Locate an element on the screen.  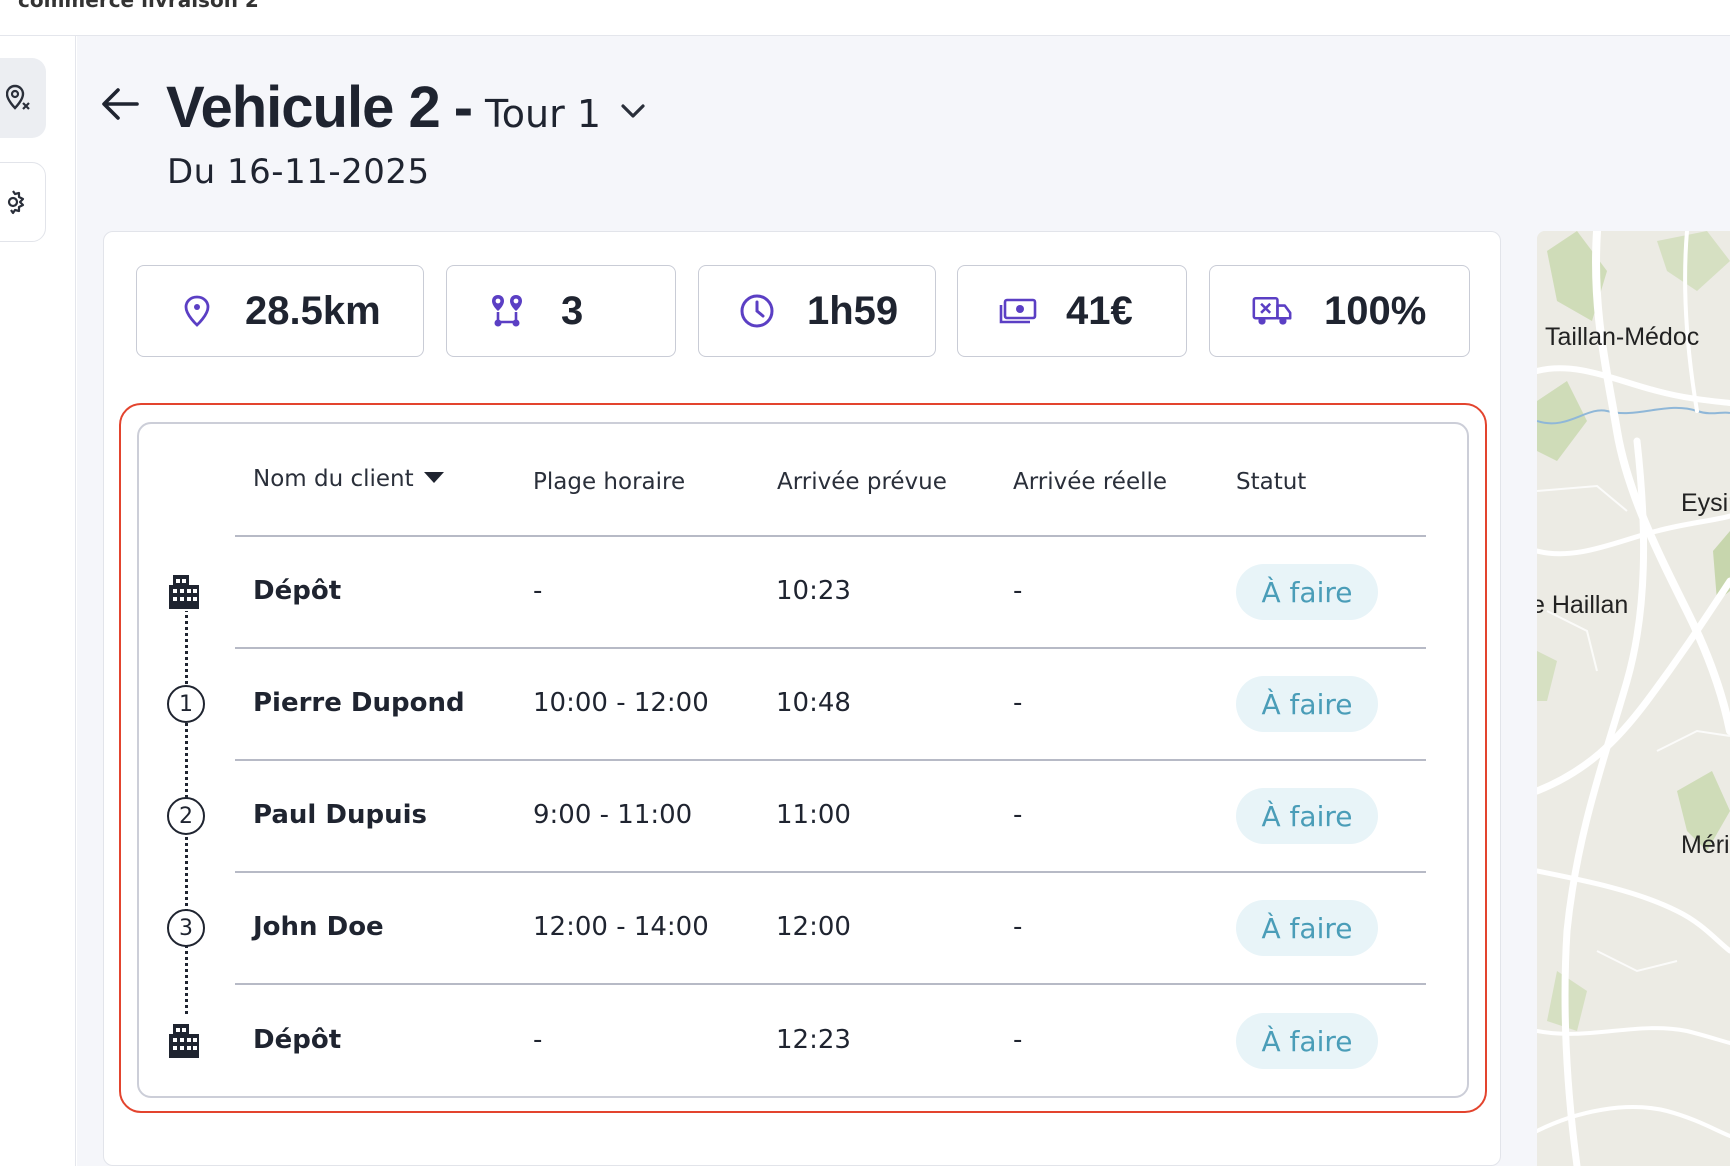
planned-arrival: 10:48 is located at coordinates (813, 703).